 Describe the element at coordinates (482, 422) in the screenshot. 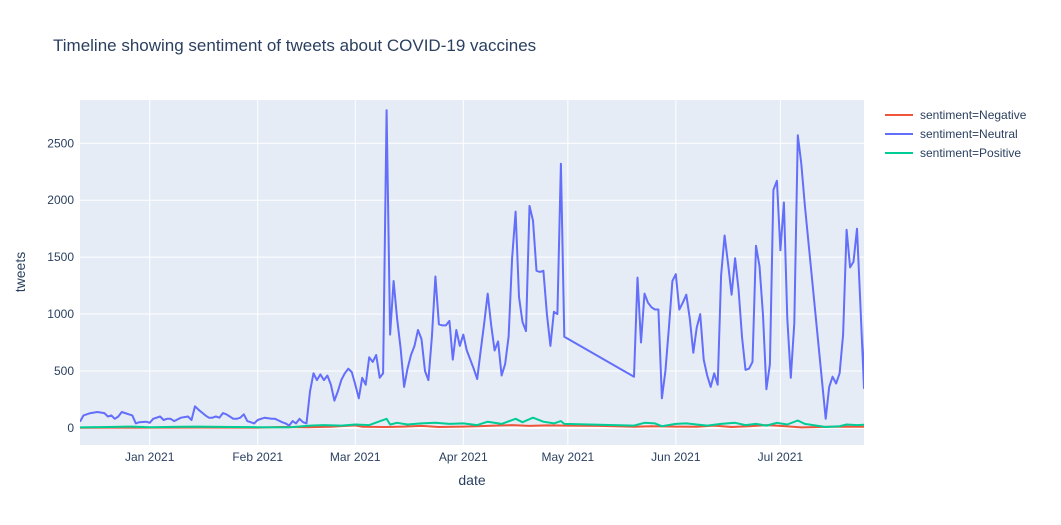

I see `series-line-positive` at that location.